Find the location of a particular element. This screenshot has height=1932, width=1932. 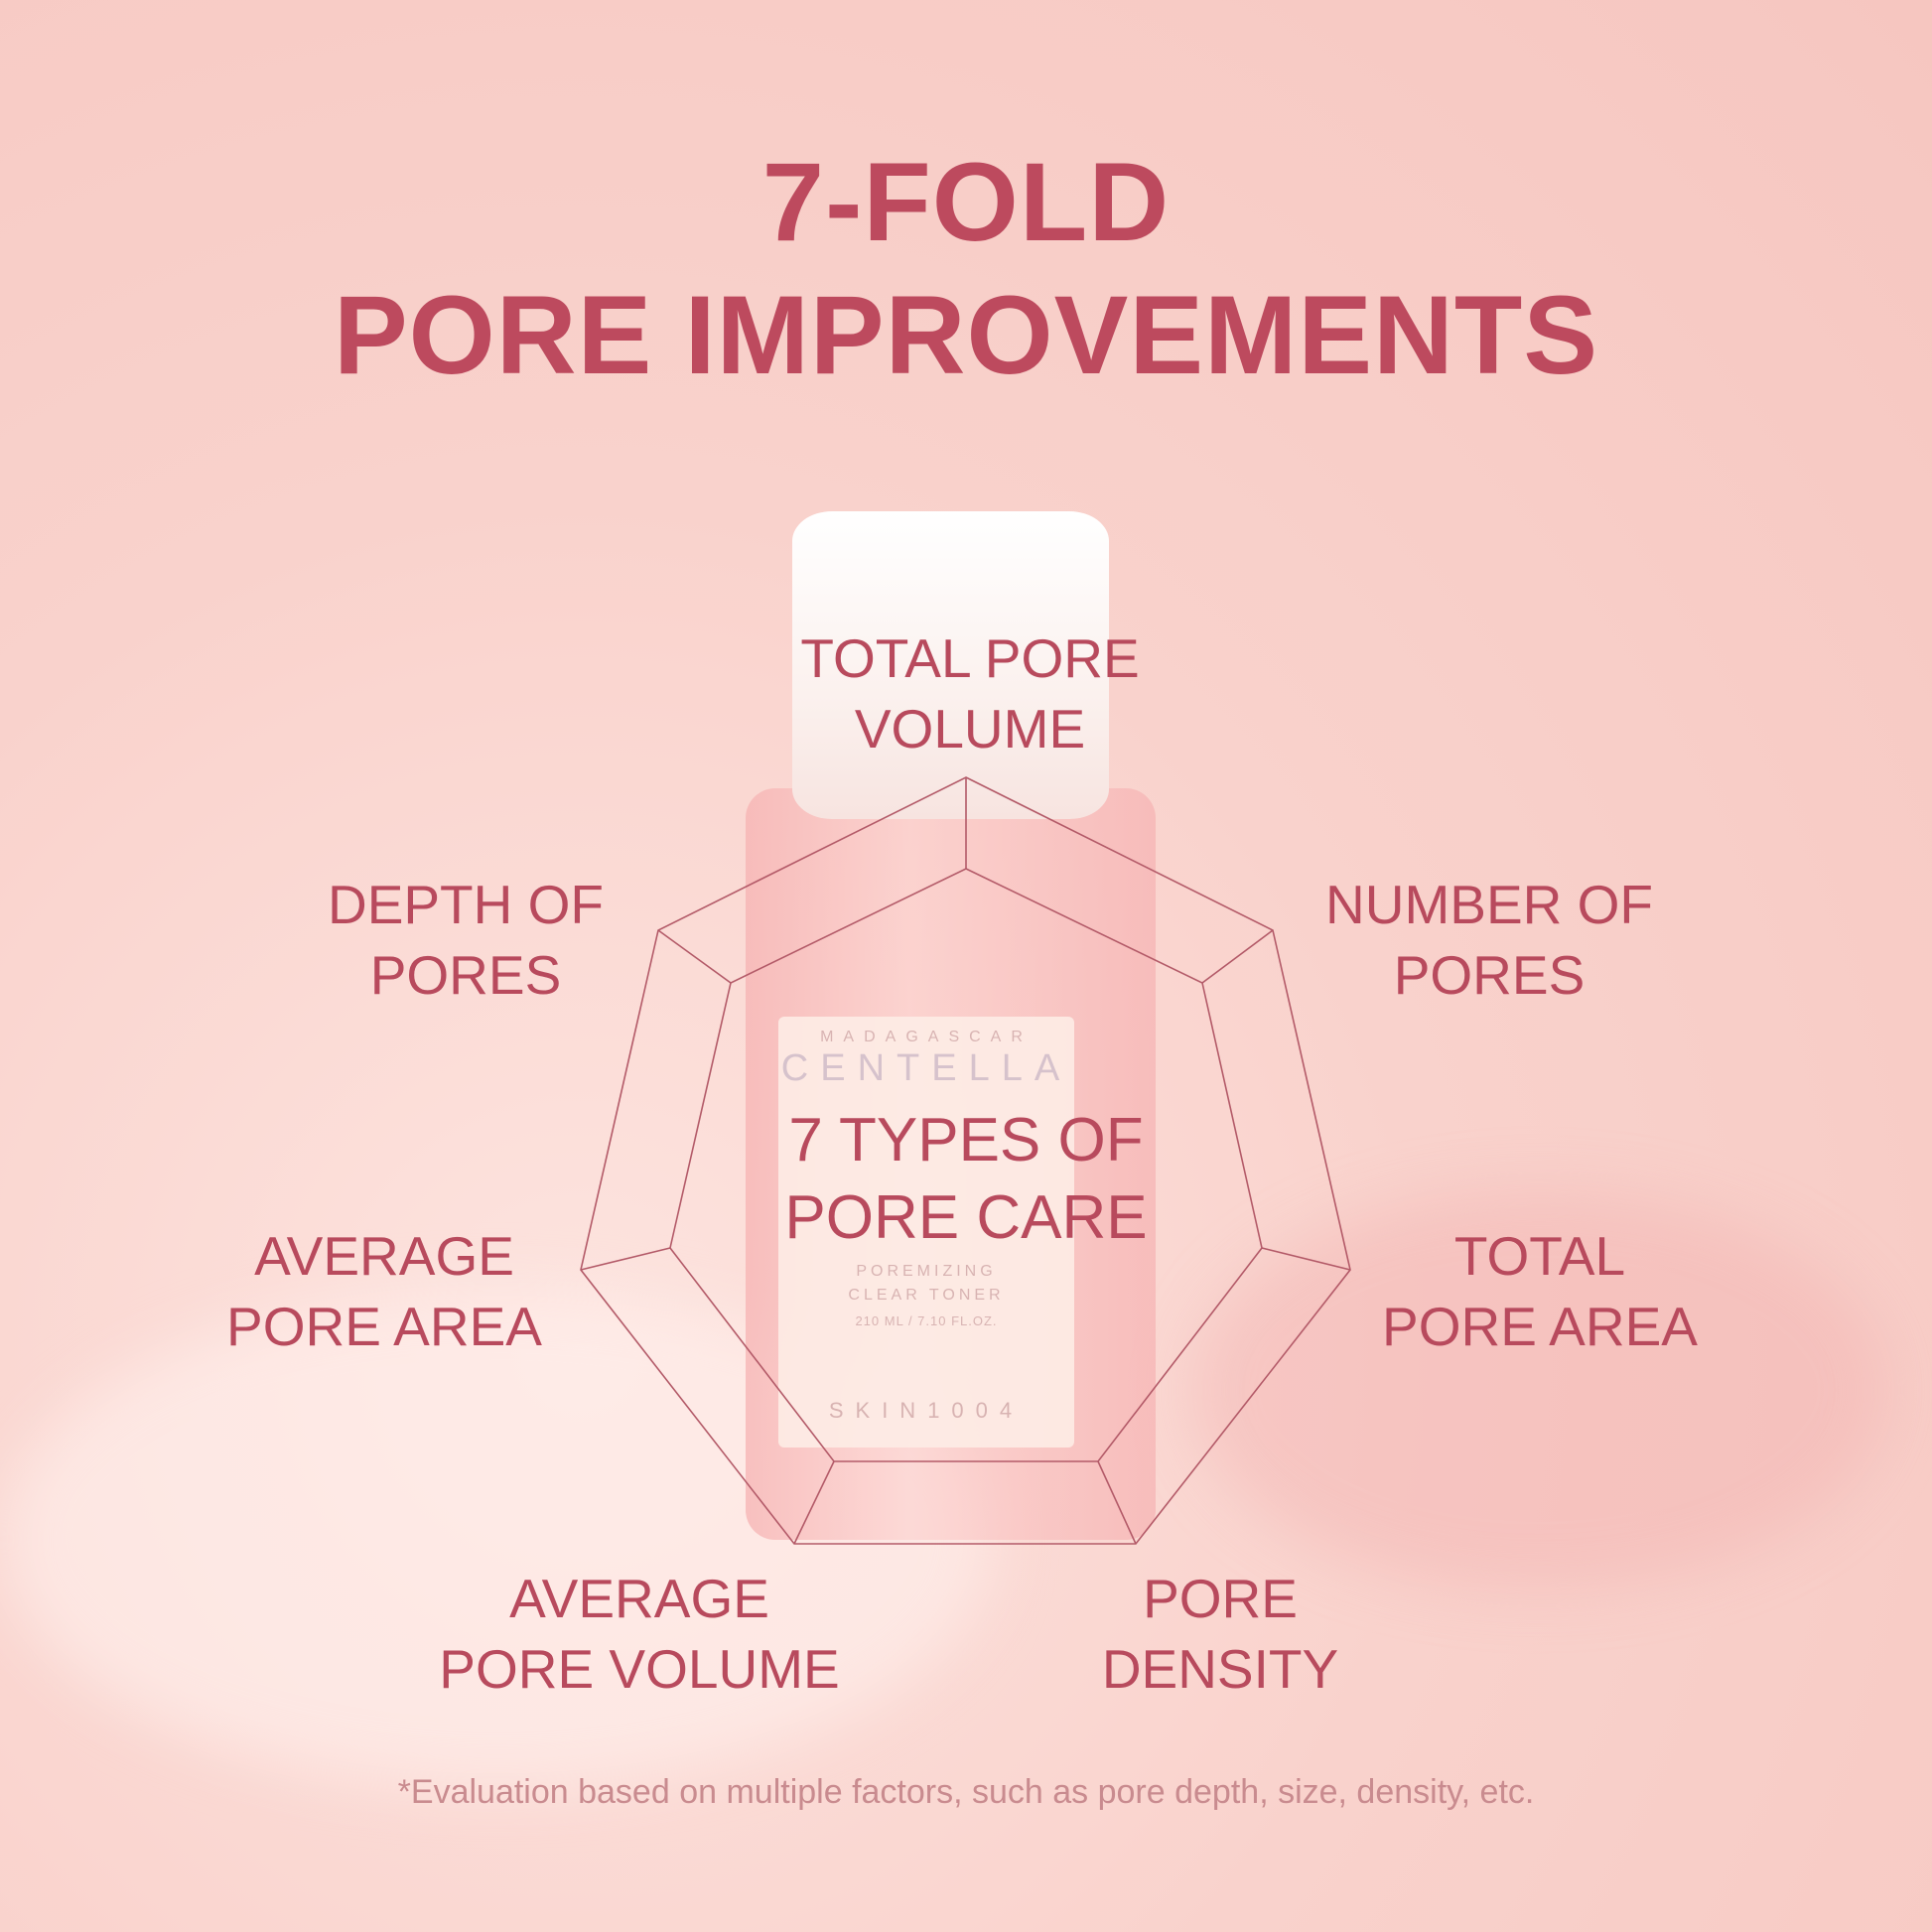

background-fabric is located at coordinates (1539, 1390).